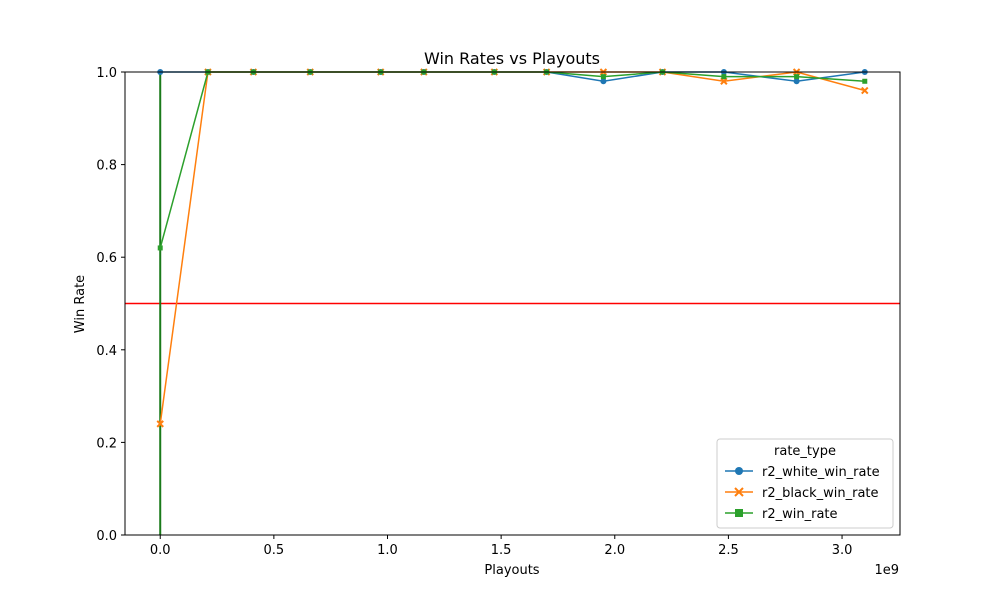 The image size is (1000, 600). Describe the element at coordinates (106, 536) in the screenshot. I see `y-tick-label: 0.0` at that location.